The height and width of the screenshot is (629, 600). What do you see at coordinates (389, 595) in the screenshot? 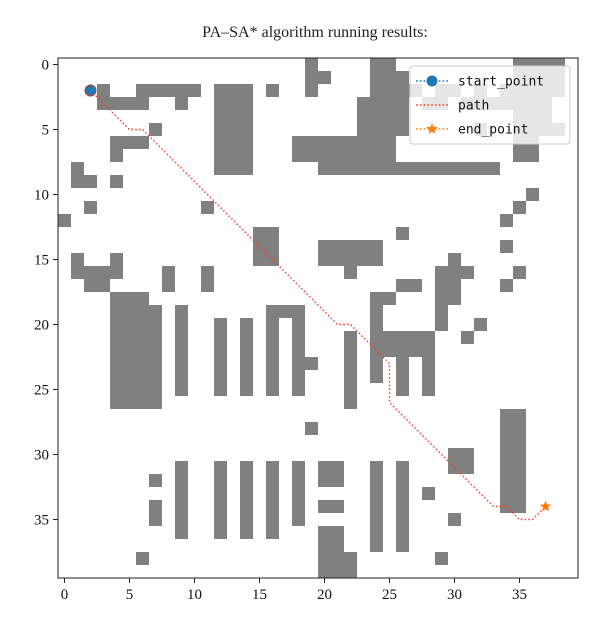
I see `x-tick-label: 25` at bounding box center [389, 595].